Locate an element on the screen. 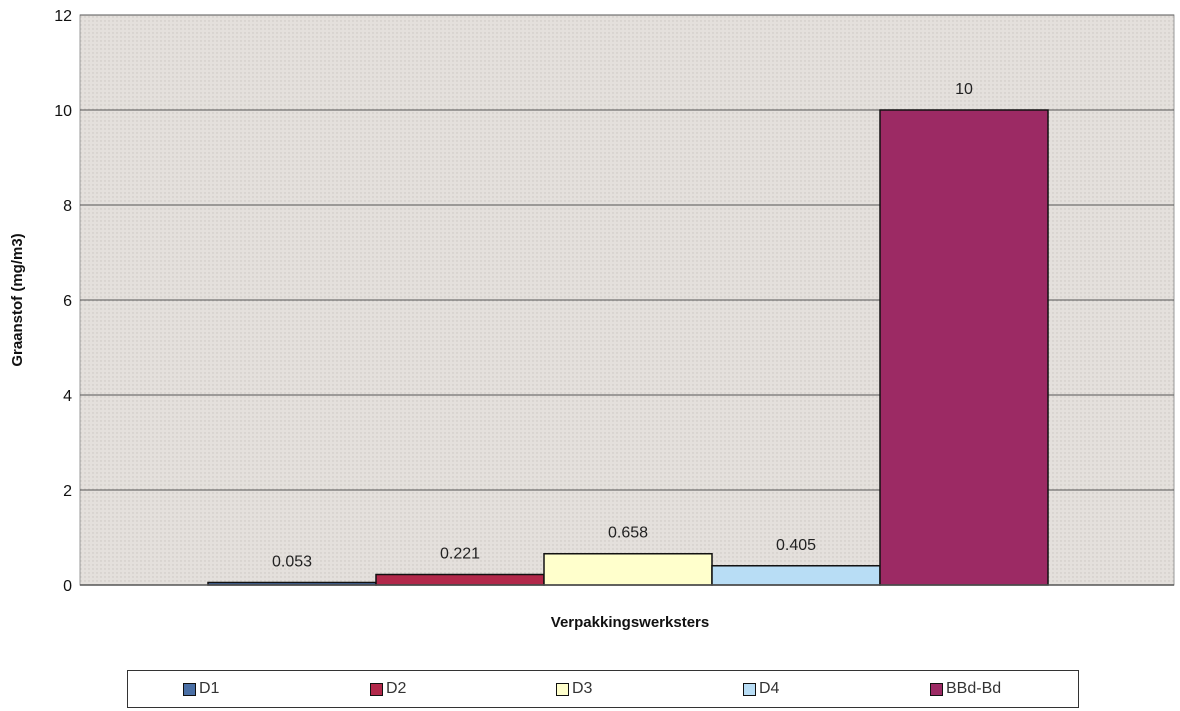  legend-label: D4 is located at coordinates (769, 688).